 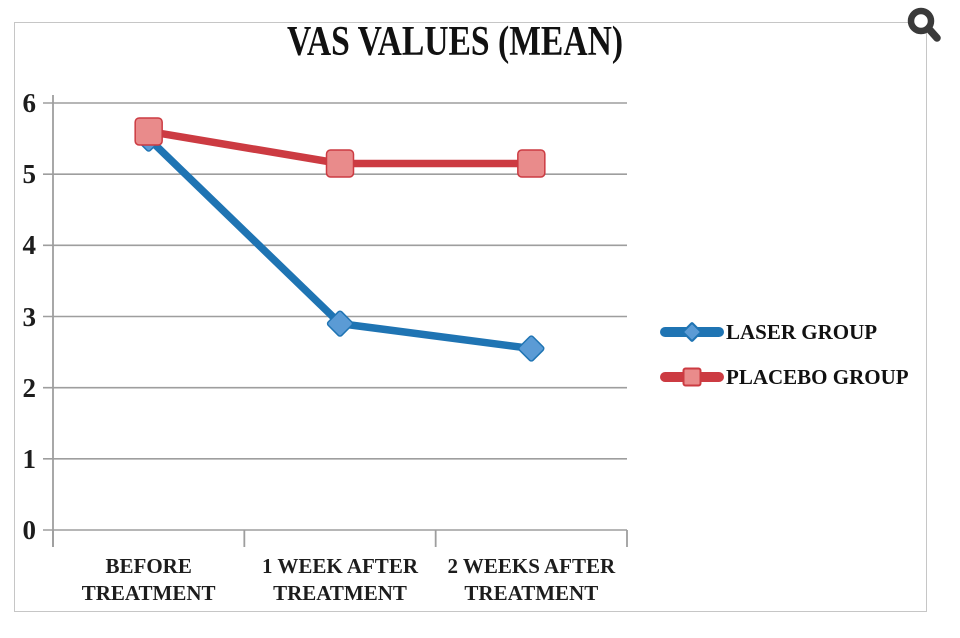 What do you see at coordinates (29, 316) in the screenshot?
I see `y-tick-label: 3` at bounding box center [29, 316].